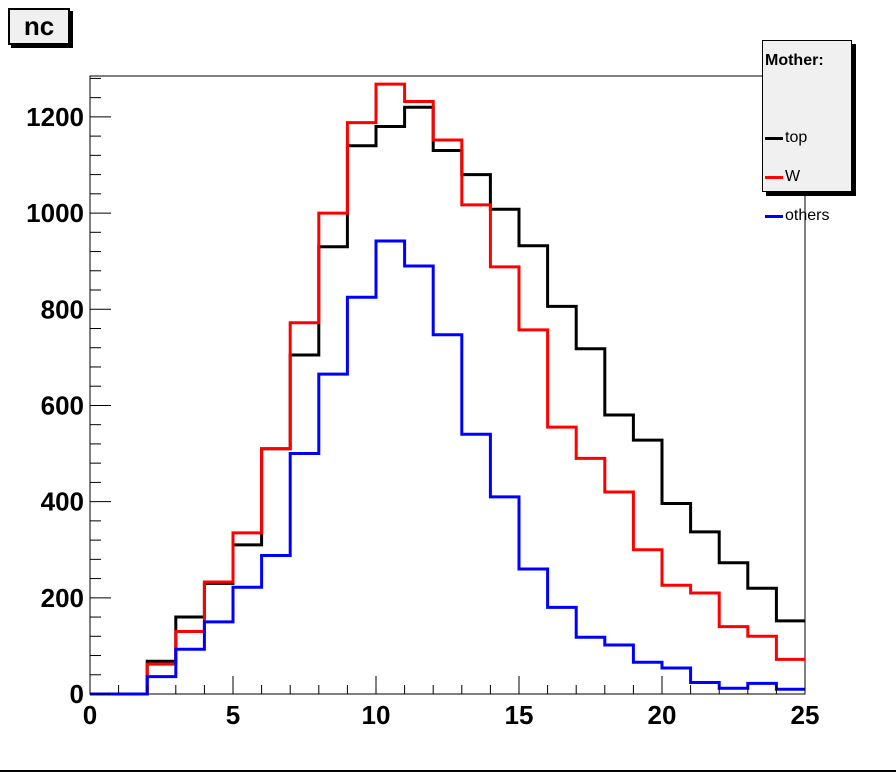 This screenshot has height=772, width=896. I want to click on legend-entry-top: top, so click(786, 138).